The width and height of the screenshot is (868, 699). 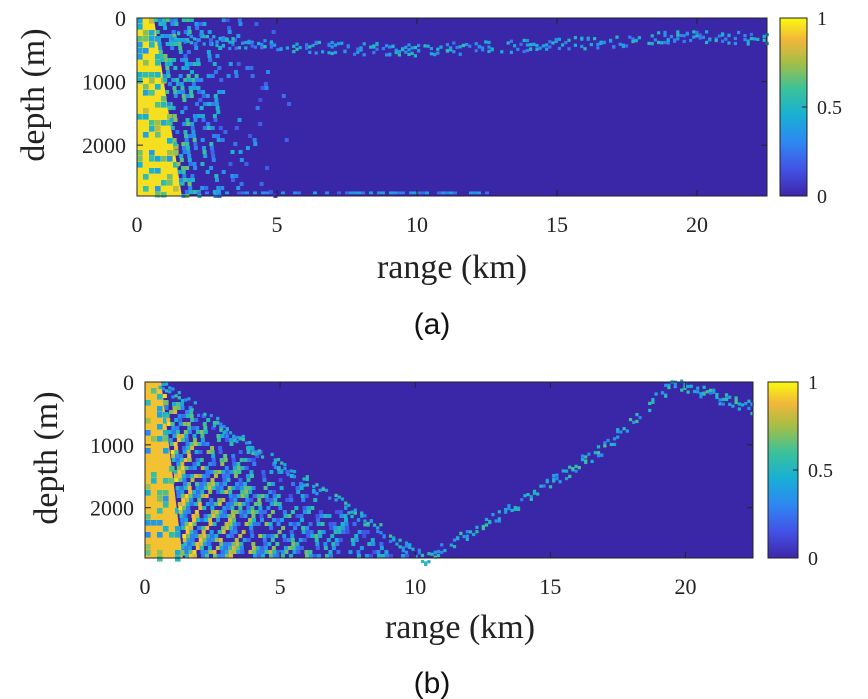 What do you see at coordinates (427, 193) in the screenshot?
I see `bottom-cell` at bounding box center [427, 193].